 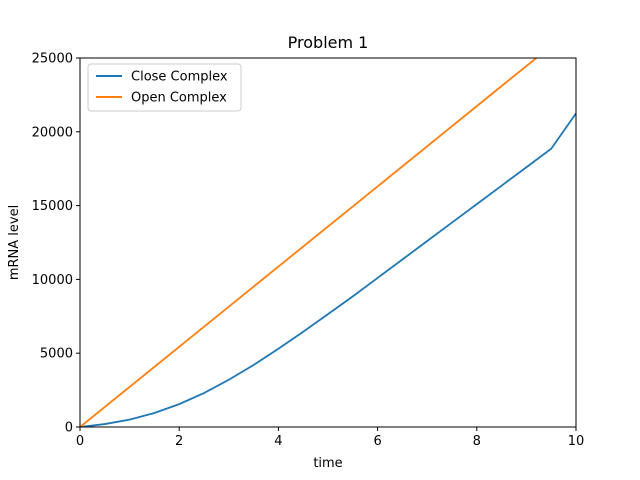 What do you see at coordinates (52, 280) in the screenshot?
I see `y-tick-label: 10000` at bounding box center [52, 280].